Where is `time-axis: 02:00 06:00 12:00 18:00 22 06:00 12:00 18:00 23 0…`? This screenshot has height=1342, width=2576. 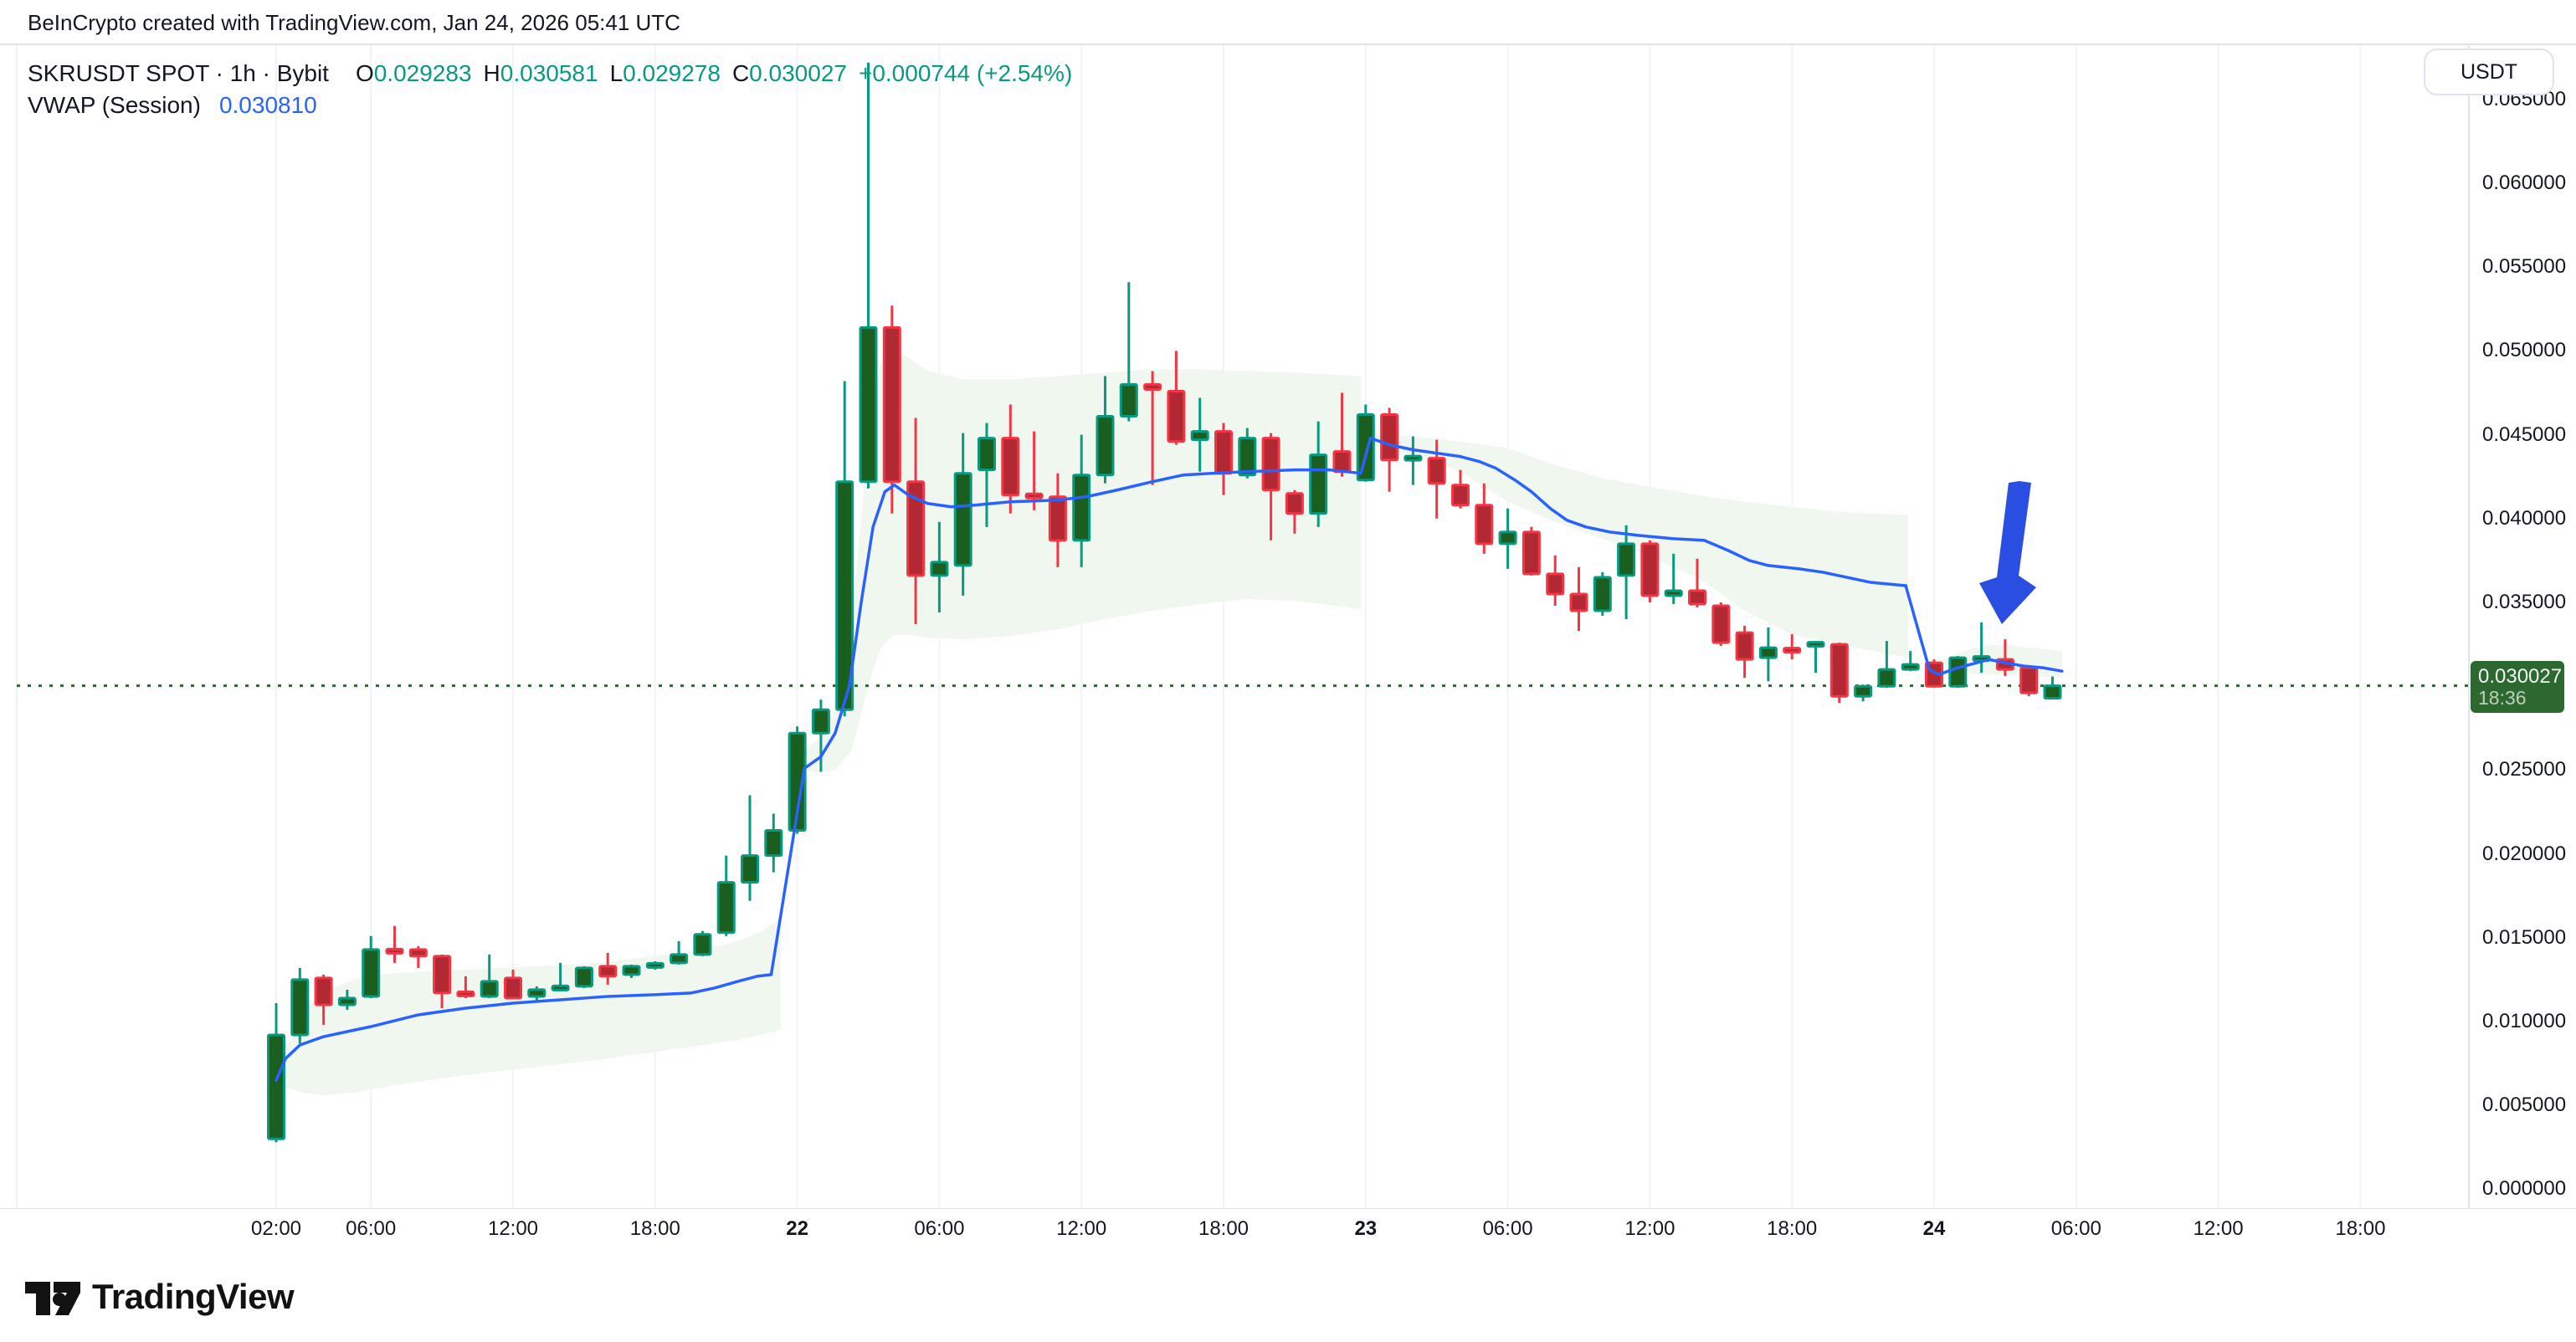 time-axis: 02:00 06:00 12:00 18:00 22 06:00 12:00 18:00 23 0… is located at coordinates (1288, 1230).